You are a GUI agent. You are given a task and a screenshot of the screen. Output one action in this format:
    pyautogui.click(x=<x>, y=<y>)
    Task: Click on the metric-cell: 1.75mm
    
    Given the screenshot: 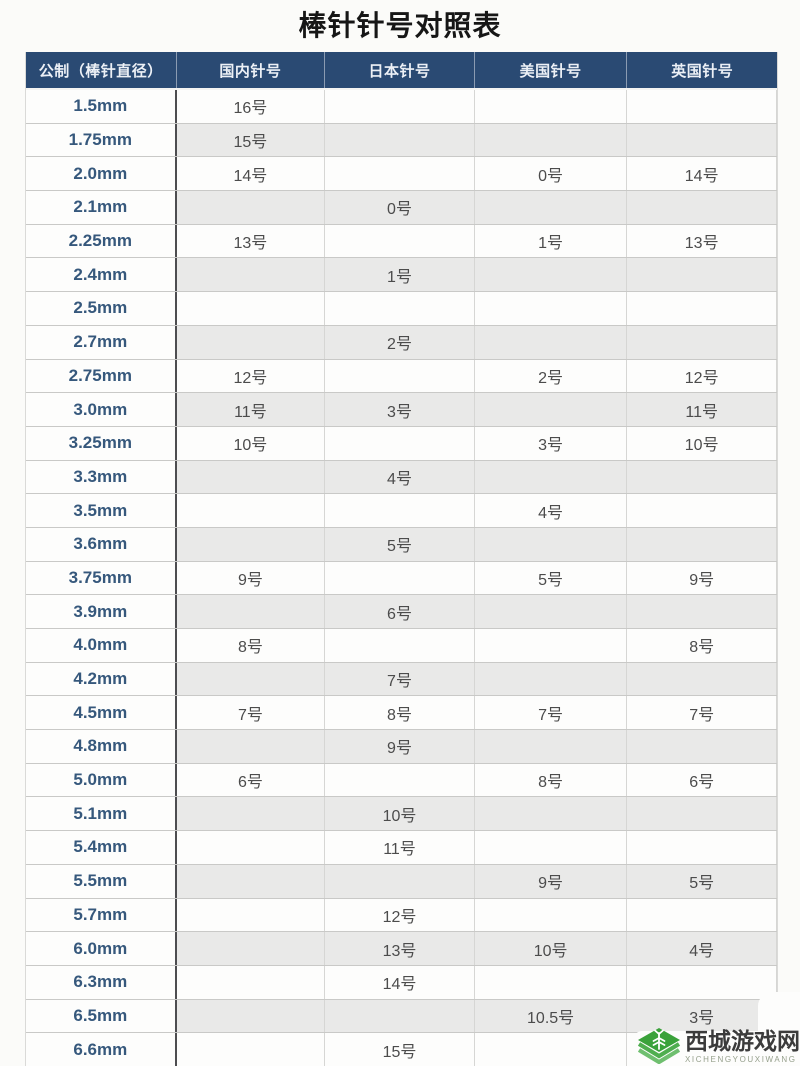 What is the action you would take?
    pyautogui.click(x=101, y=140)
    